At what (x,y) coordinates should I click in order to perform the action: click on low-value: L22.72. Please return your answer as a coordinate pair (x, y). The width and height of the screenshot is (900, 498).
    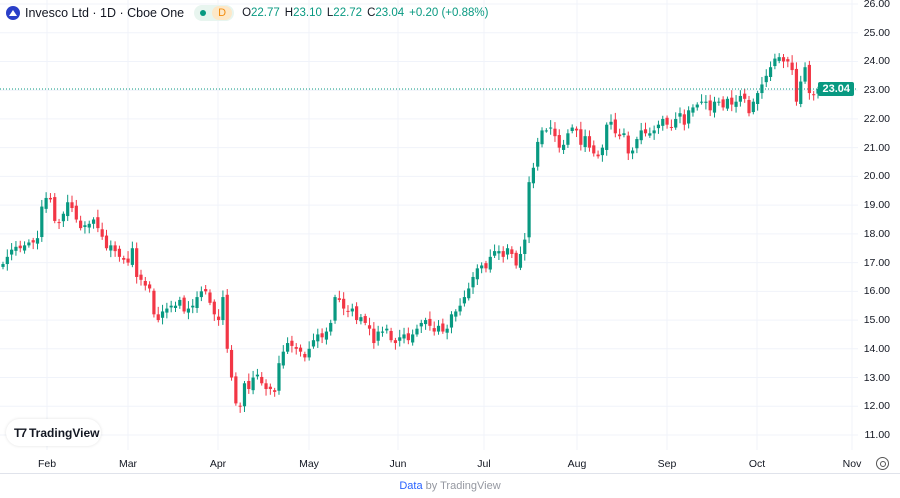
    Looking at the image, I should click on (344, 13).